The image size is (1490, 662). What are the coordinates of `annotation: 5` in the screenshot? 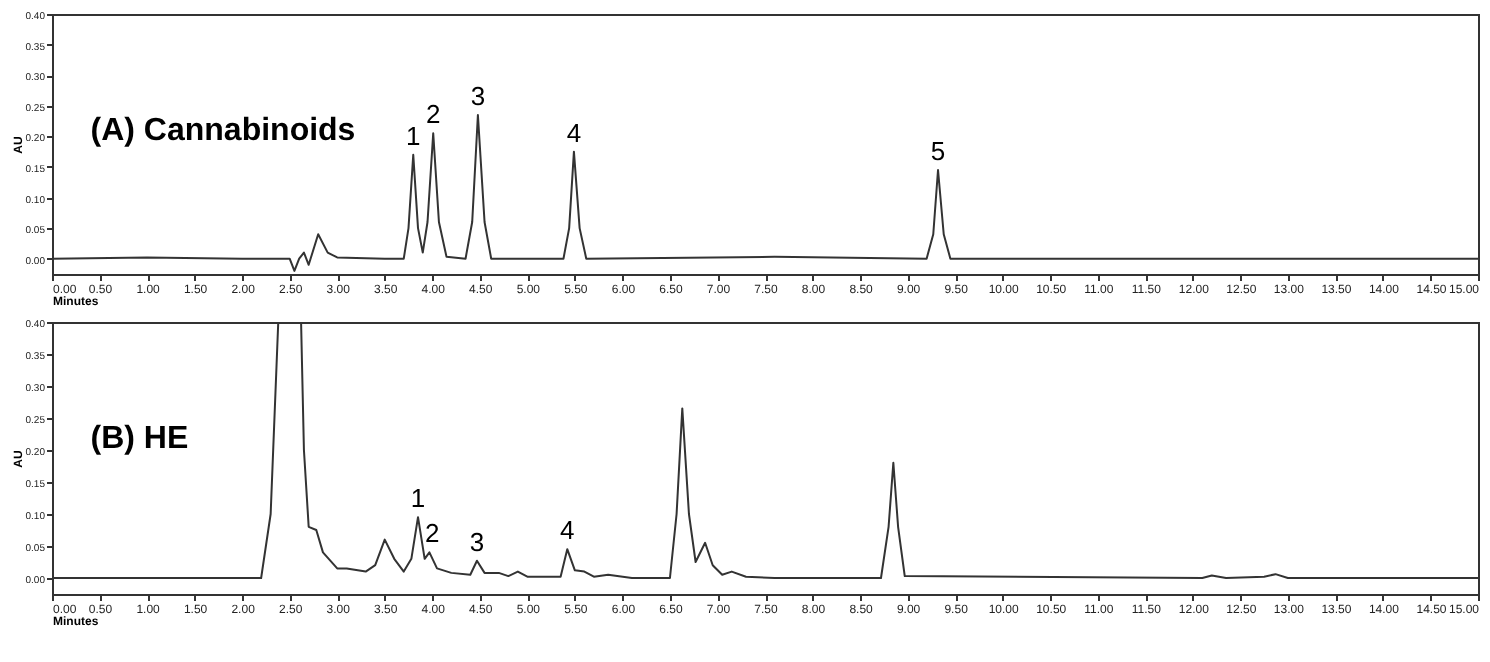 It's located at (938, 151).